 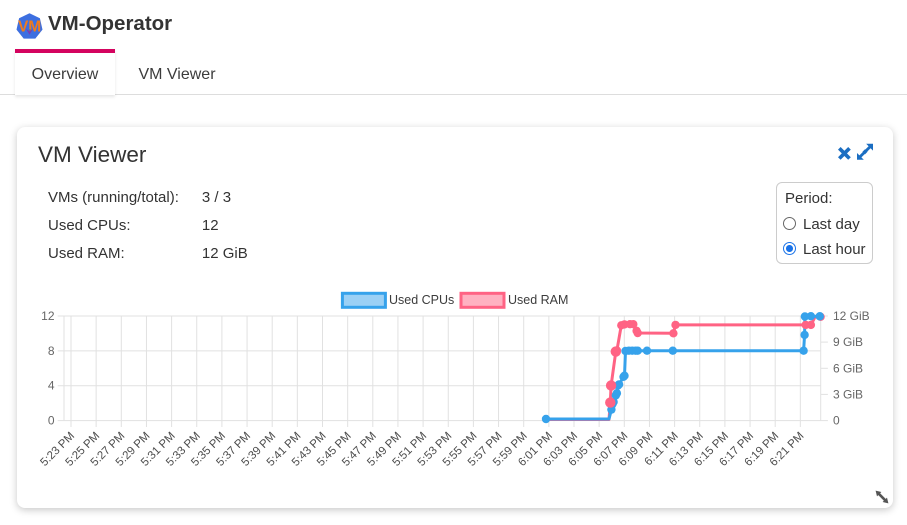 What do you see at coordinates (848, 342) in the screenshot?
I see `svg-text: 9 GiB` at bounding box center [848, 342].